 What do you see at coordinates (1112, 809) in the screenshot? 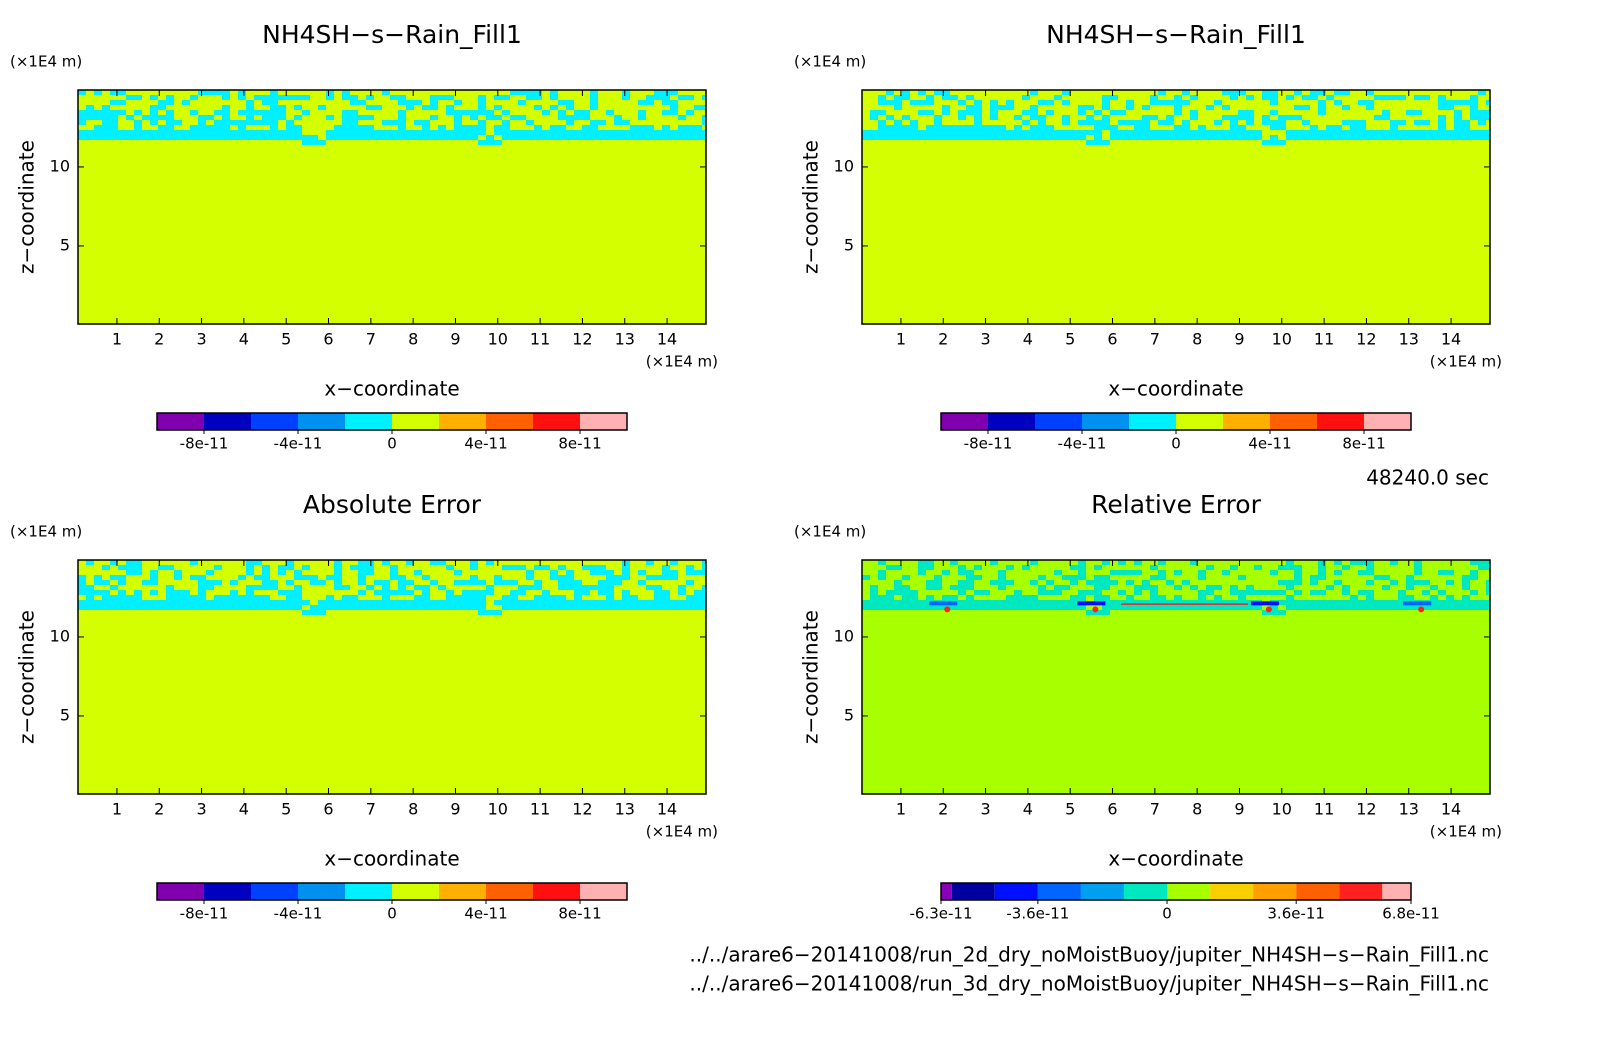
I see `x-tick-label: 6` at bounding box center [1112, 809].